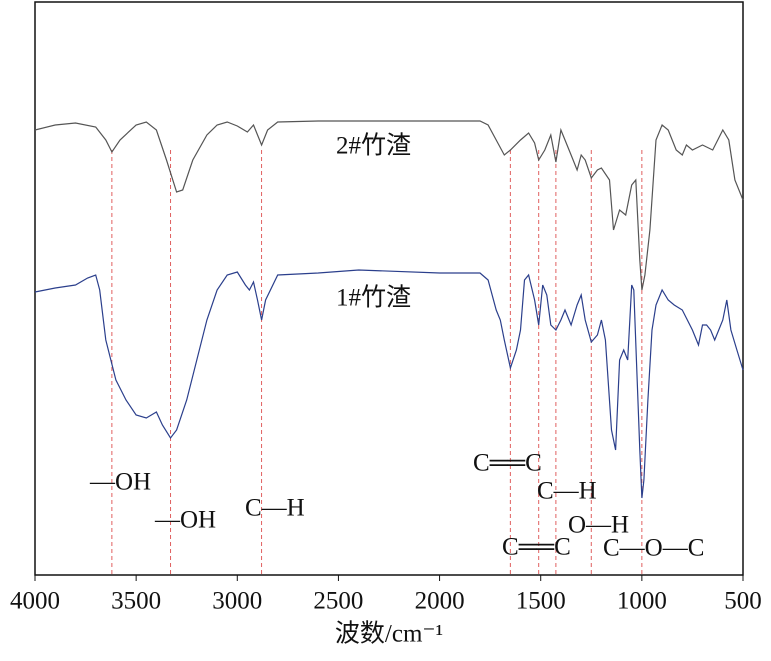 The height and width of the screenshot is (661, 771). Describe the element at coordinates (373, 298) in the screenshot. I see `series-label: 1#竹渣` at that location.